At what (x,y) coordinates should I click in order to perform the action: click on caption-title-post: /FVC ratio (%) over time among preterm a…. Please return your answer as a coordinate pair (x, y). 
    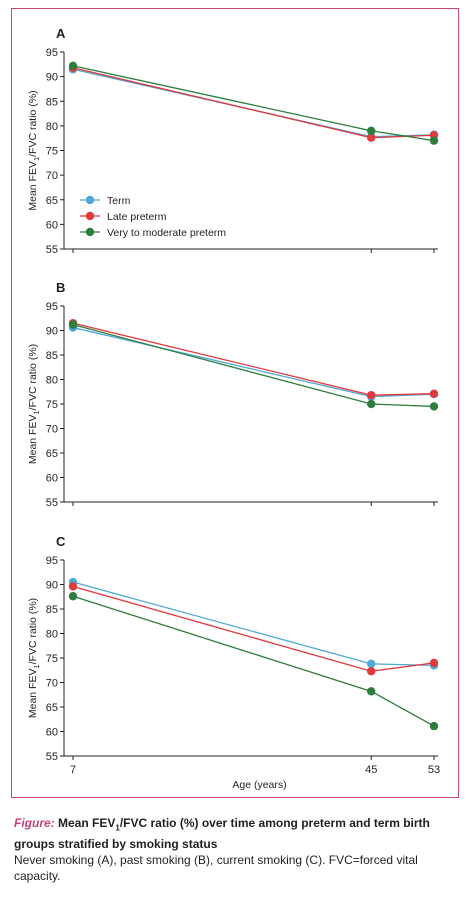
    Looking at the image, I should click on (222, 834).